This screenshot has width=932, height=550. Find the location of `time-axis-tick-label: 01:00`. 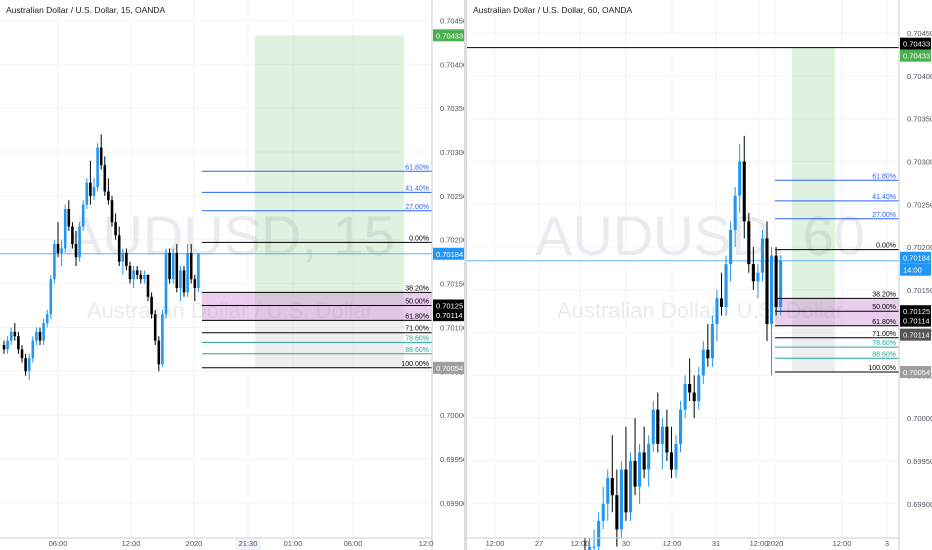

time-axis-tick-label: 01:00 is located at coordinates (293, 543).